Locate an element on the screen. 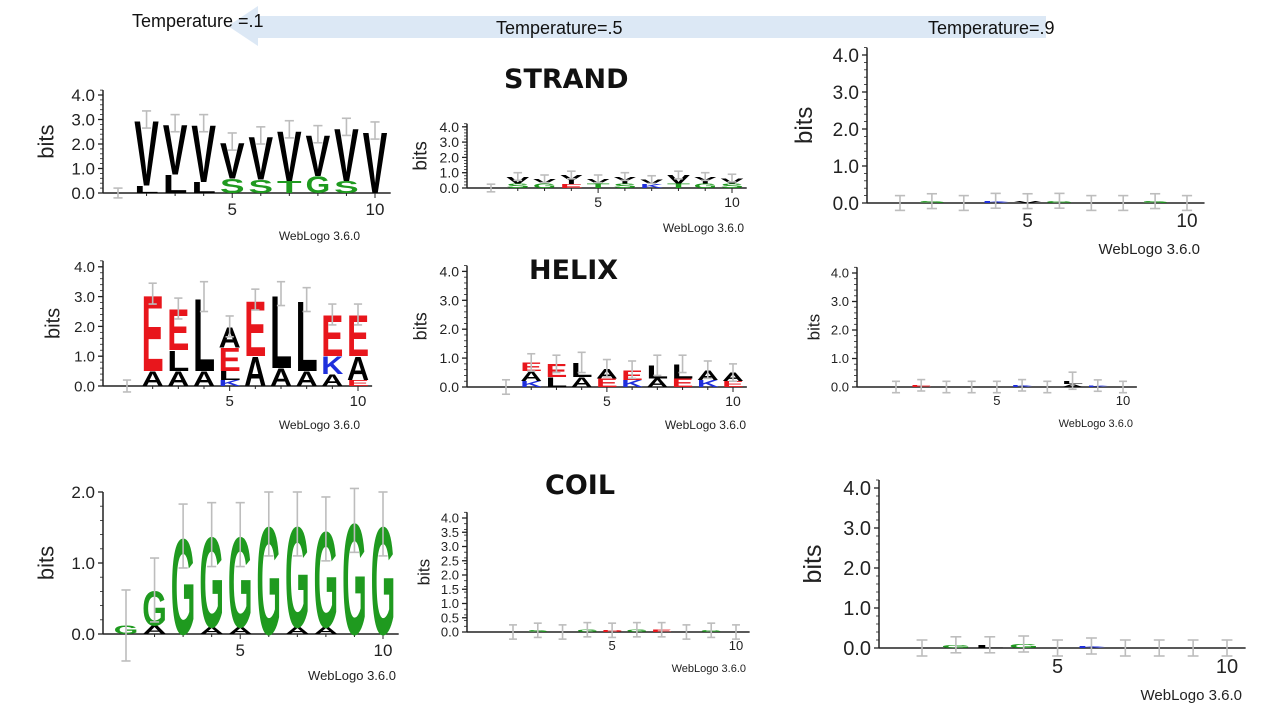  temperature-label-mid: Temperature=.5 is located at coordinates (559, 28).